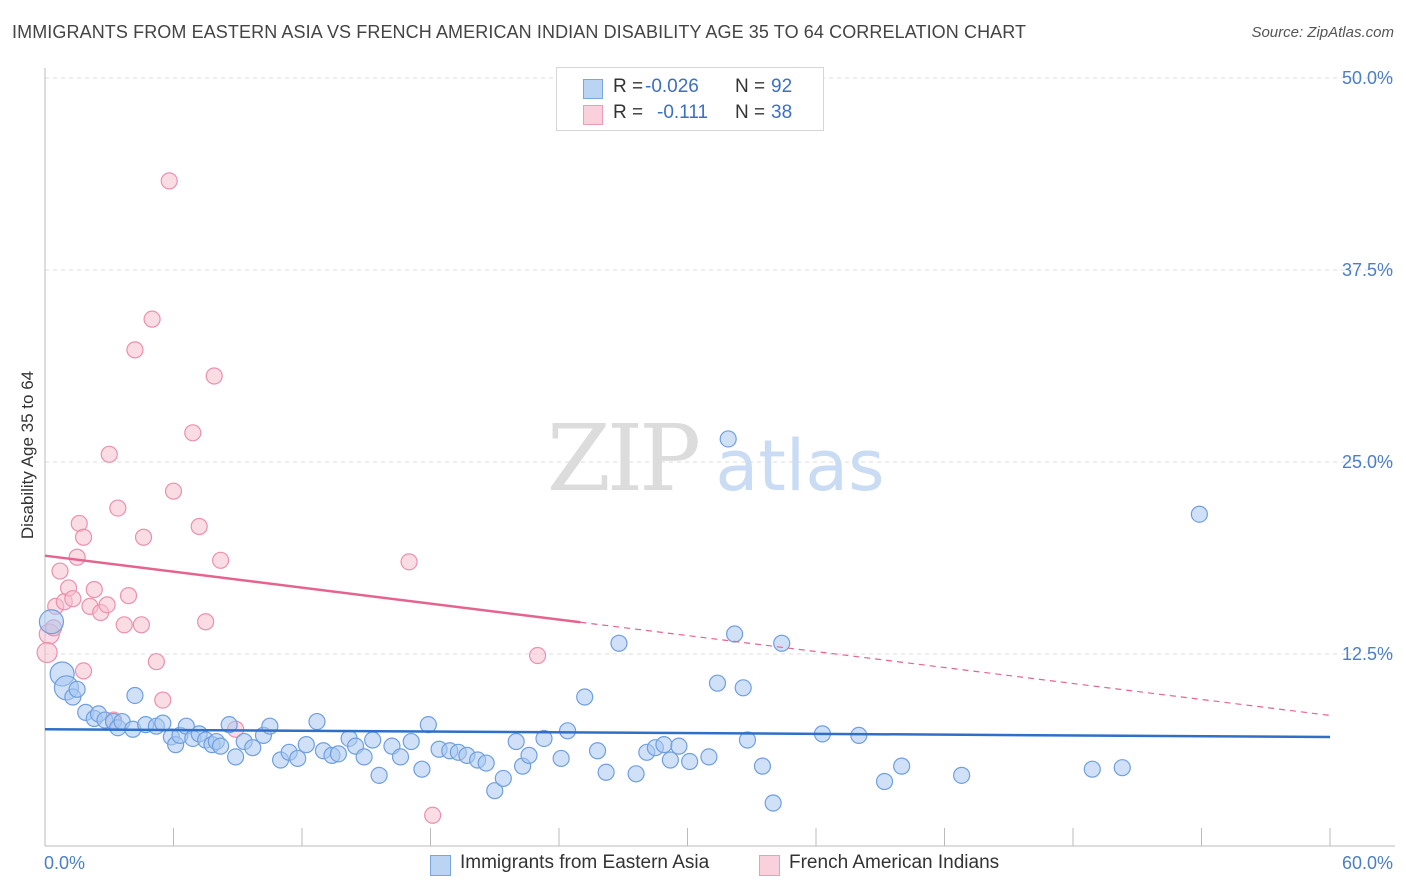 The image size is (1406, 892). What do you see at coordinates (1367, 270) in the screenshot?
I see `y-tick-label: 37.5%` at bounding box center [1367, 270].